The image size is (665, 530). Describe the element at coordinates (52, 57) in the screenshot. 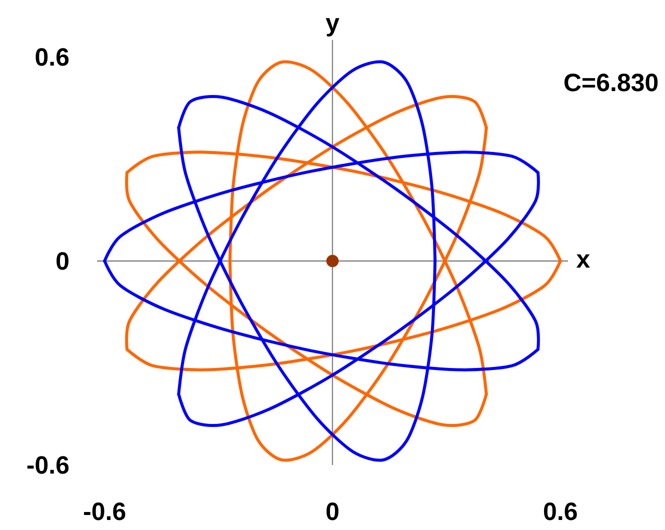

I see `y-tick-label: 0.6` at that location.